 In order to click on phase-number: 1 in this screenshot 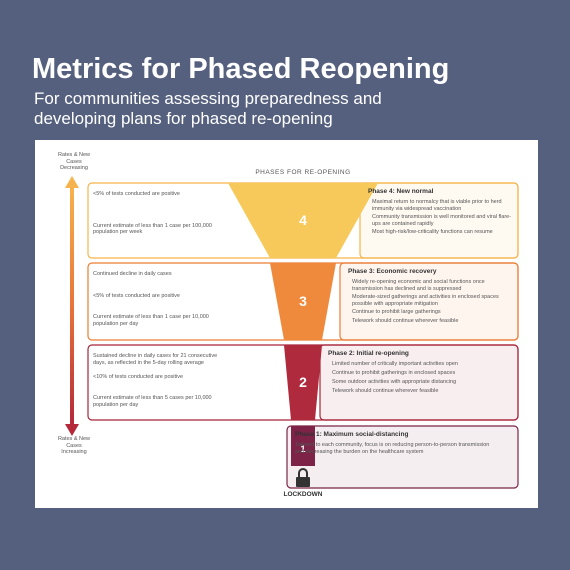, I will do `click(303, 449)`.